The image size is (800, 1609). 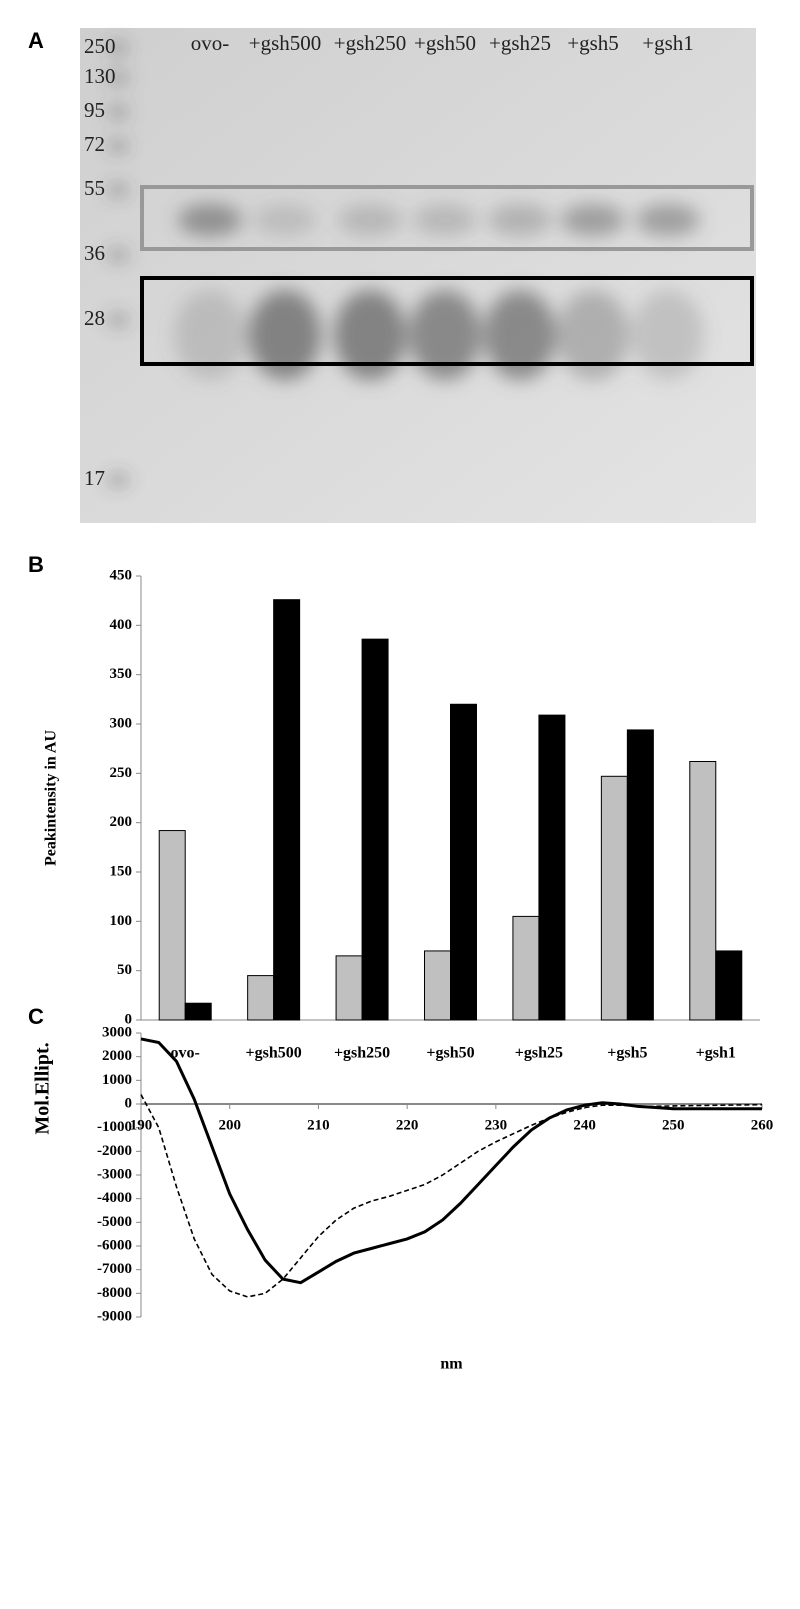 I want to click on x-tick-label: ovo-, so click(x=185, y=1053).